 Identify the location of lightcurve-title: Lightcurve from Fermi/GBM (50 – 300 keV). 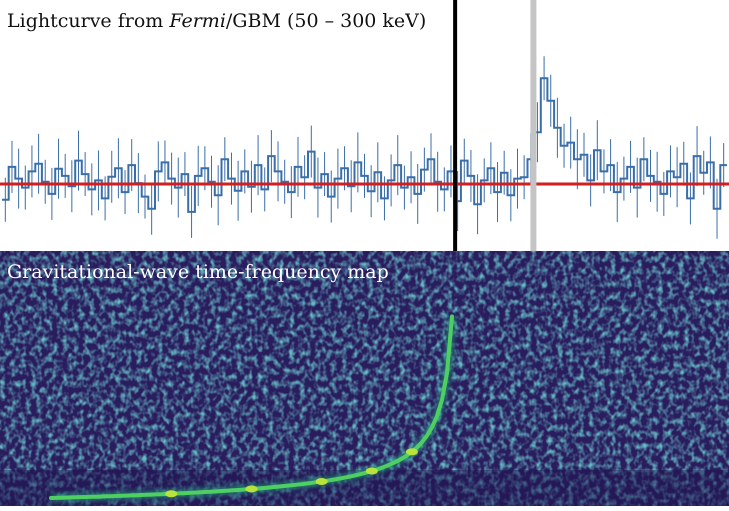
(216, 21).